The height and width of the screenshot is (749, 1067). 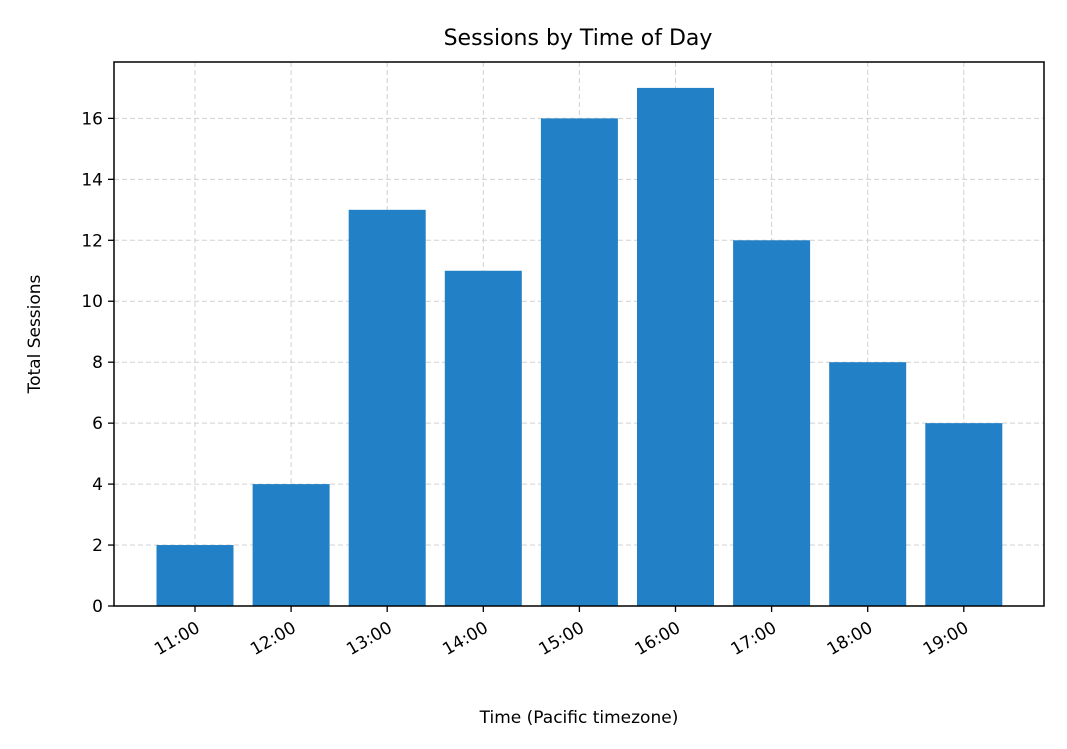 What do you see at coordinates (177, 639) in the screenshot?
I see `x-tick-label: 11:00` at bounding box center [177, 639].